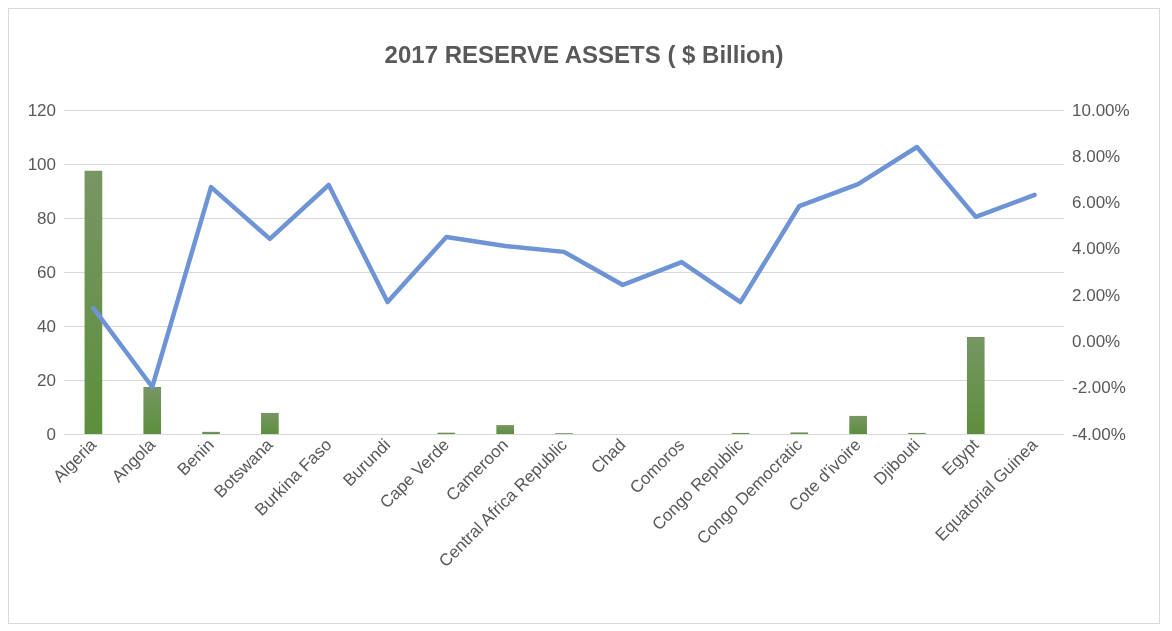 The image size is (1172, 631). What do you see at coordinates (1096, 203) in the screenshot?
I see `y2-tick-label: 6.00%` at bounding box center [1096, 203].